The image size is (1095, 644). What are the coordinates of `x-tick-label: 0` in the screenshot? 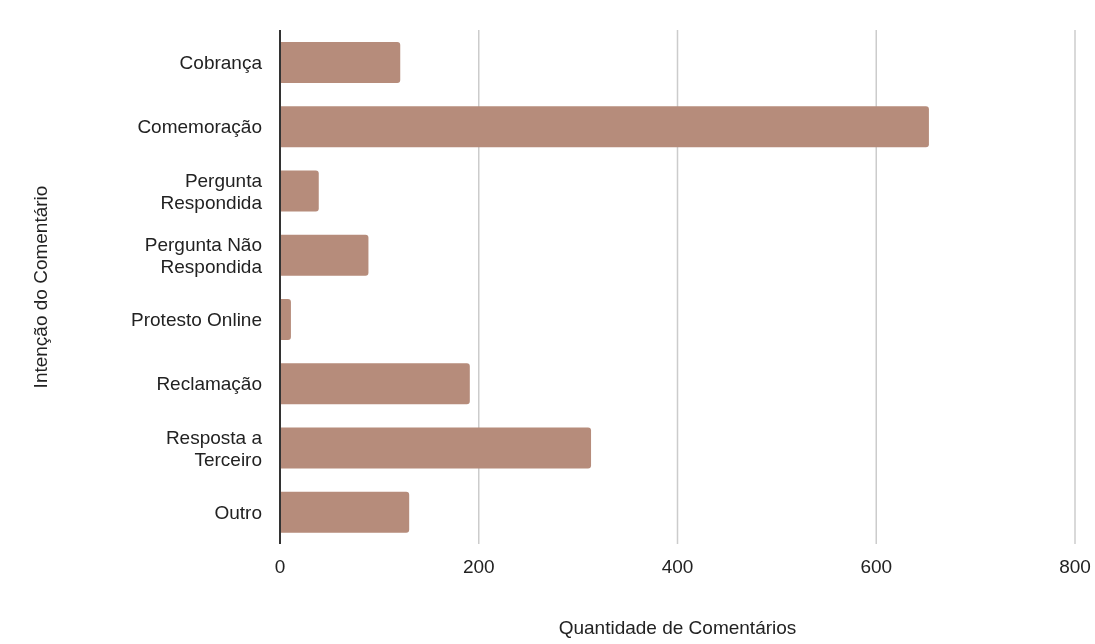 It's located at (280, 567).